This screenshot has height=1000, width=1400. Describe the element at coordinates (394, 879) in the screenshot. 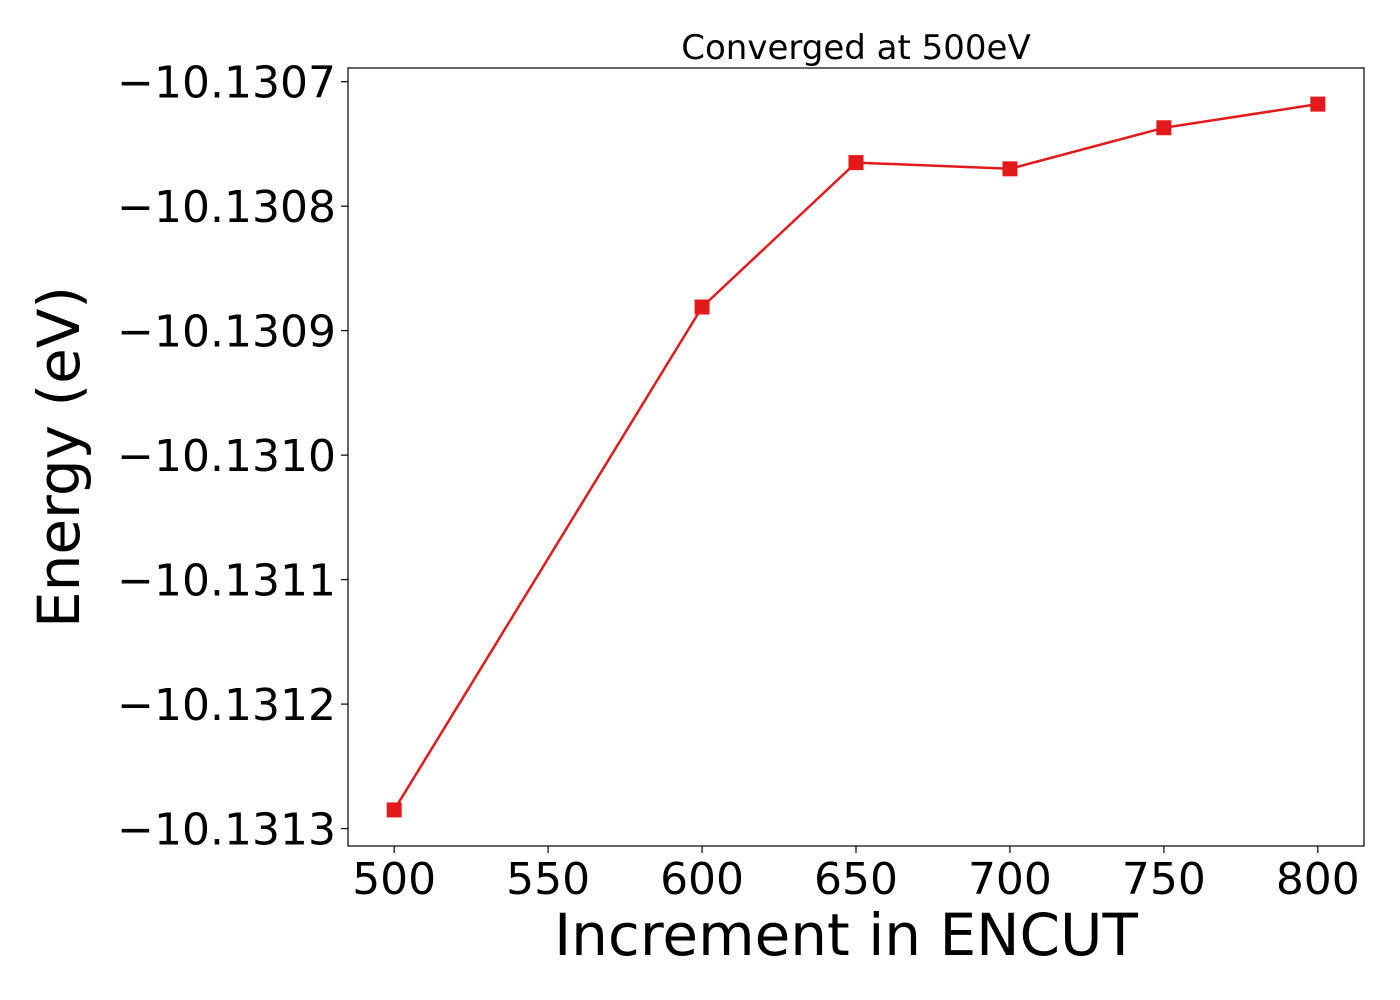

I see `x-tick-label: 500` at that location.